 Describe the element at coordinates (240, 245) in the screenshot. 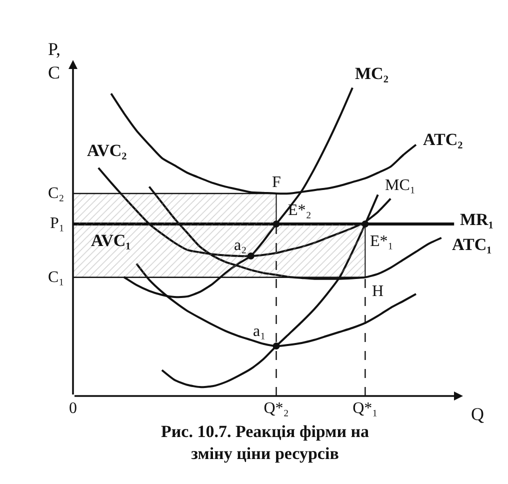

I see `series-label: a₂` at that location.